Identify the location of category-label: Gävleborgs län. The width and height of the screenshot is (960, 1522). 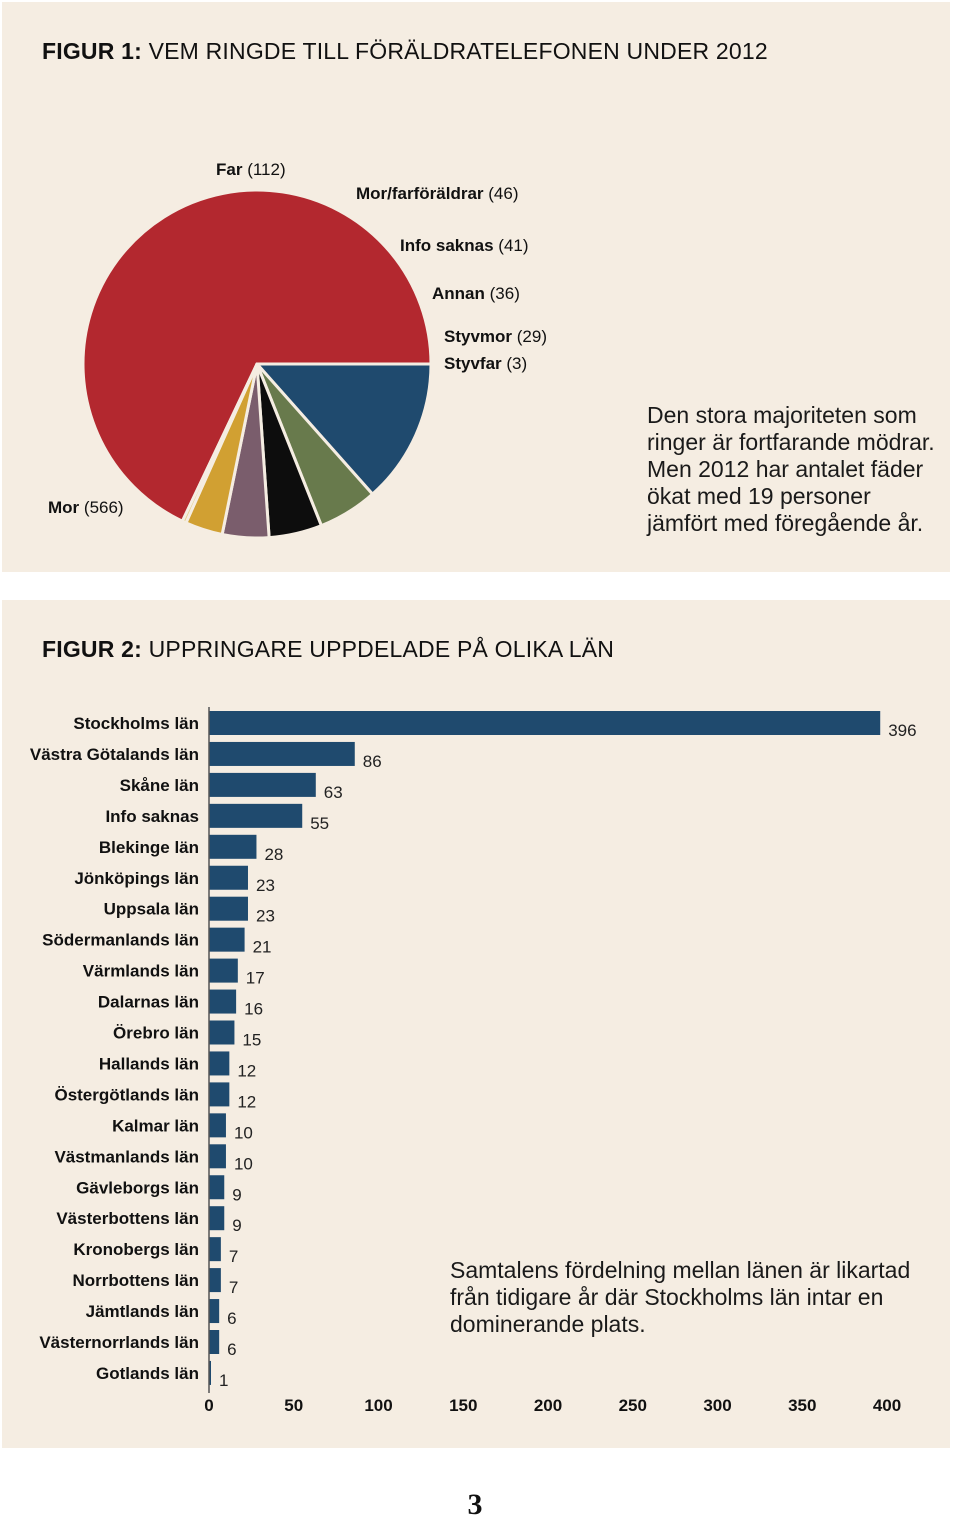
(137, 1187).